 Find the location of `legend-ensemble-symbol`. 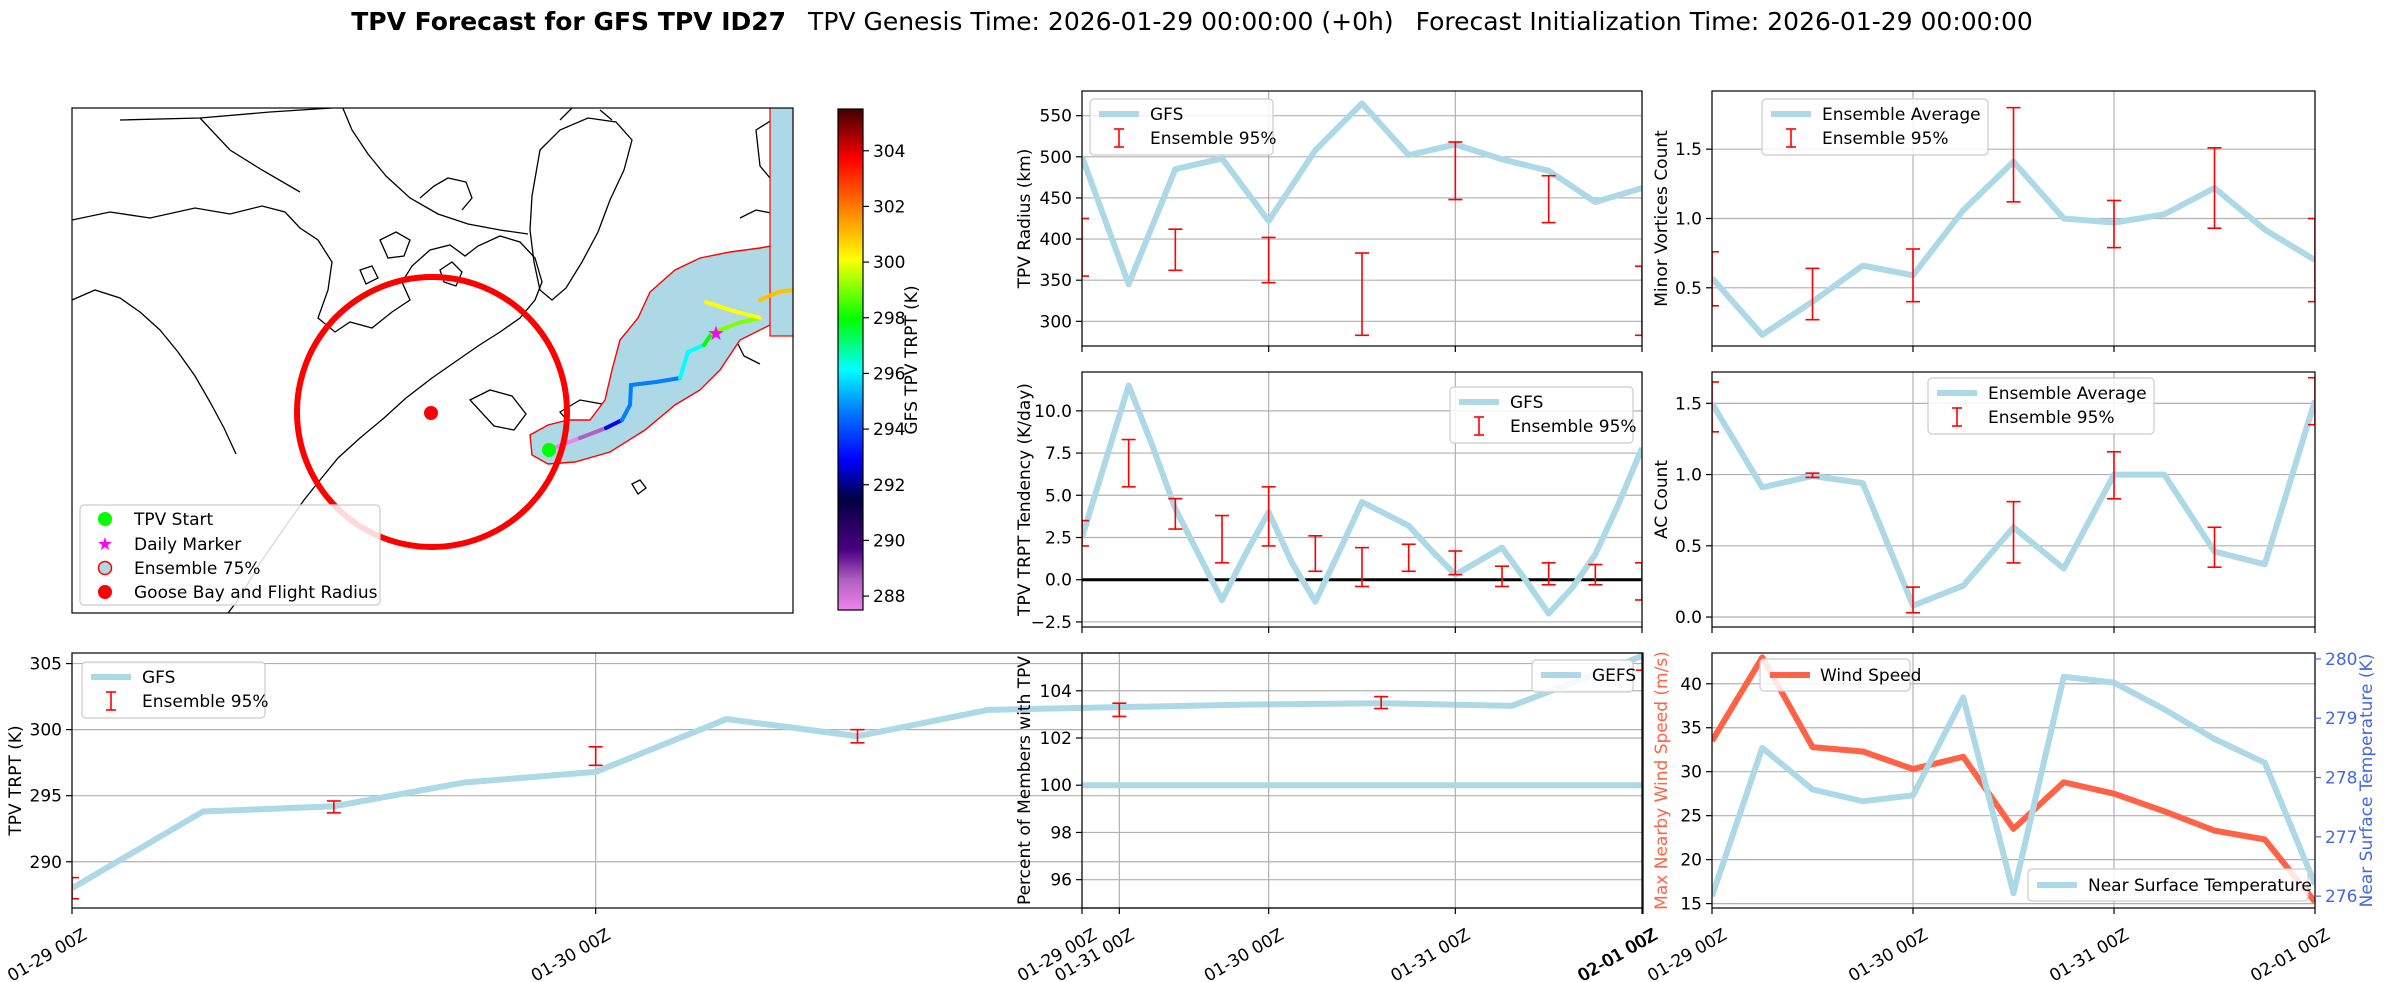

legend-ensemble-symbol is located at coordinates (105, 568).